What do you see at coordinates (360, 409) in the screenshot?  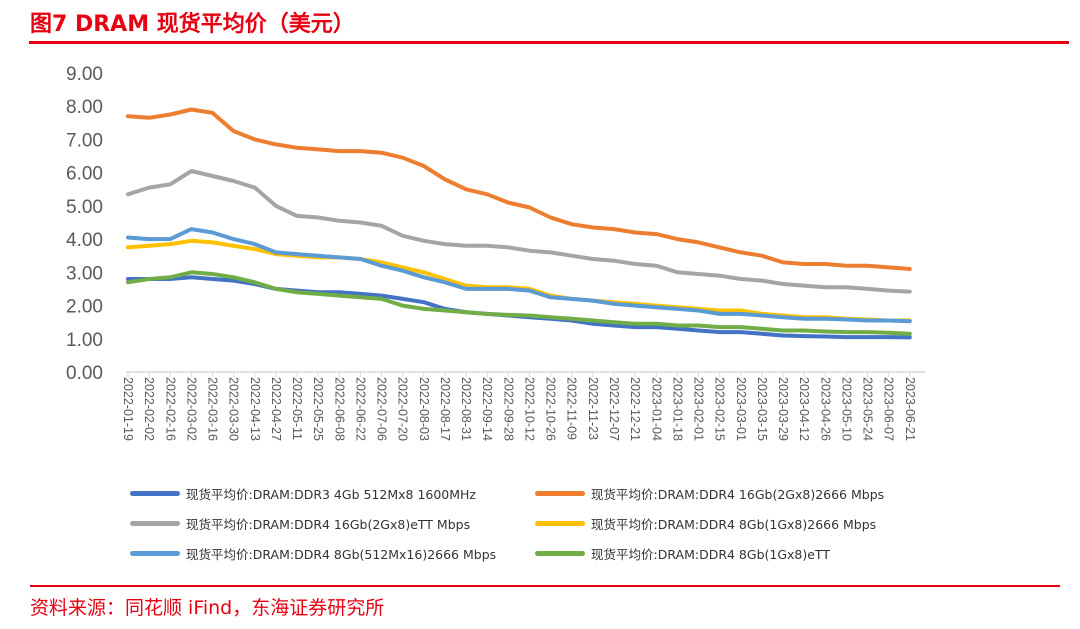 I see `x-tick-label: 2022-06-22` at bounding box center [360, 409].